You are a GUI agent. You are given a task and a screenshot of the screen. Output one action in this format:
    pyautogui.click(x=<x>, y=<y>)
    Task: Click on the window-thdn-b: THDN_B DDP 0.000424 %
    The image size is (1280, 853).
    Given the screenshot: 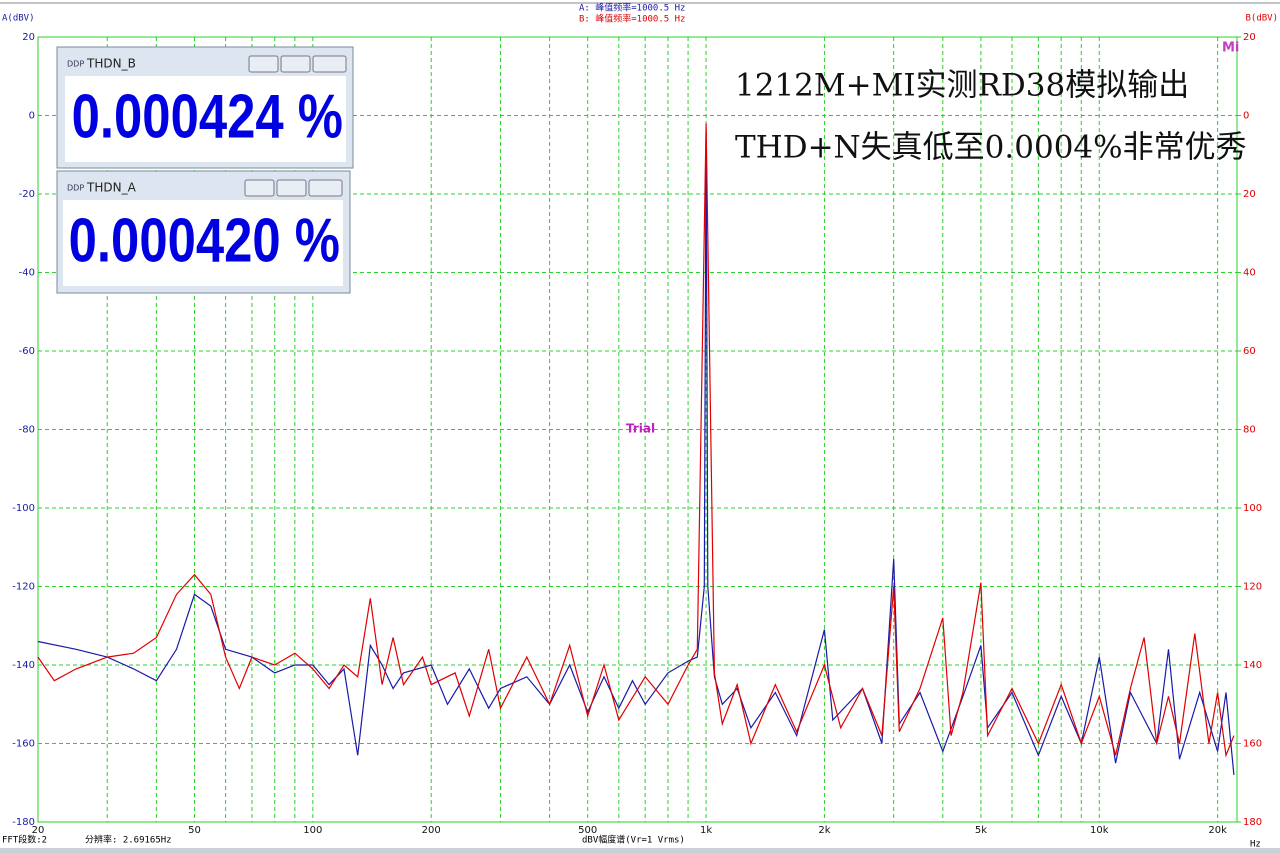 What is the action you would take?
    pyautogui.click(x=205, y=107)
    